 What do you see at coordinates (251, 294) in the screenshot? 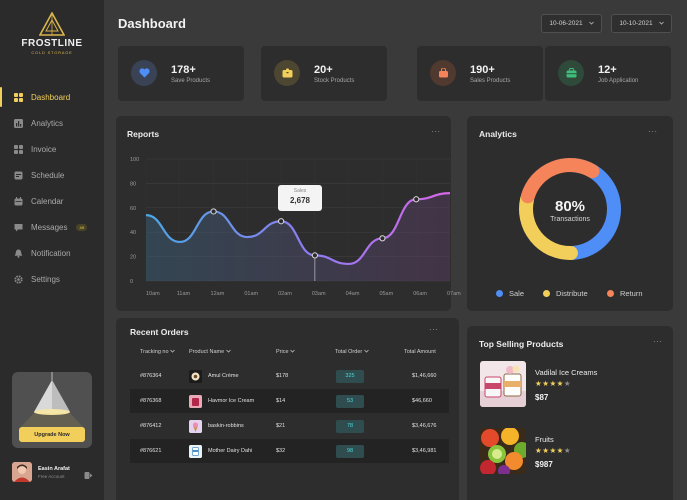
I see `x-tick-label: 01am` at bounding box center [251, 294].